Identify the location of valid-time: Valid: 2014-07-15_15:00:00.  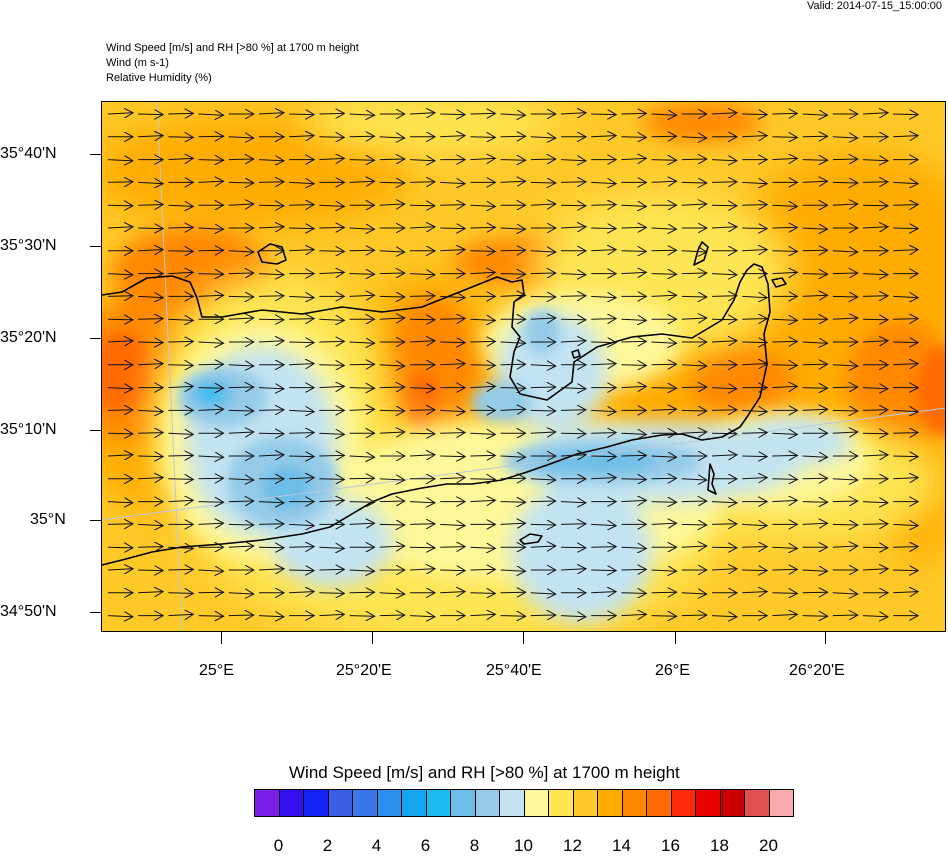
(874, 6).